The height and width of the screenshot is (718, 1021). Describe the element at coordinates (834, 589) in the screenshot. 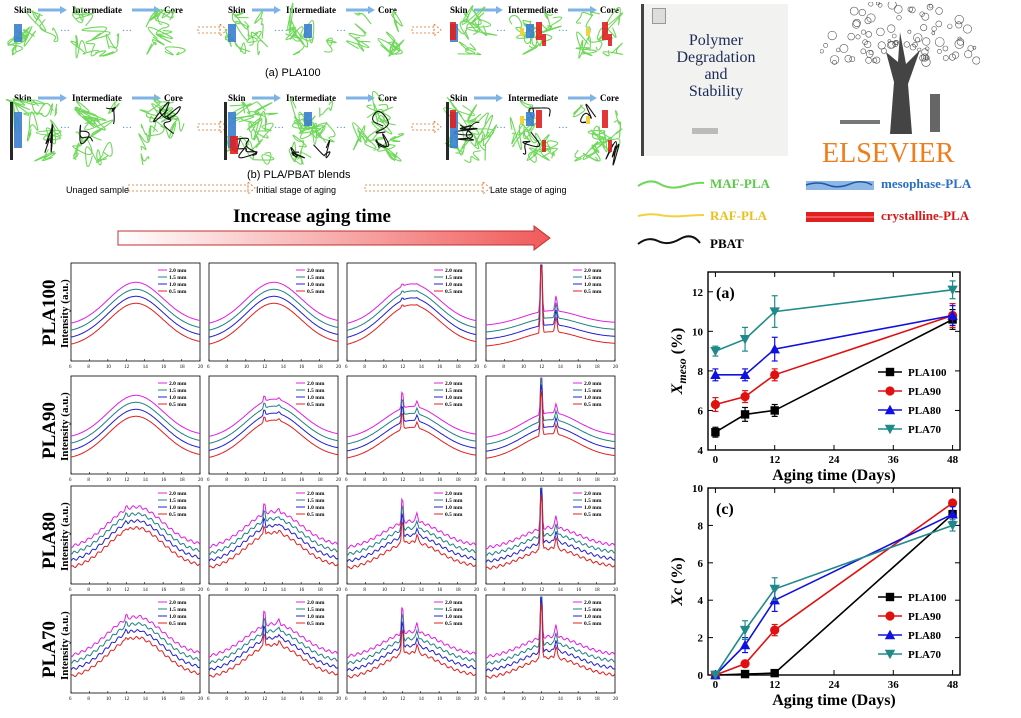

I see `series-line-pla90` at that location.